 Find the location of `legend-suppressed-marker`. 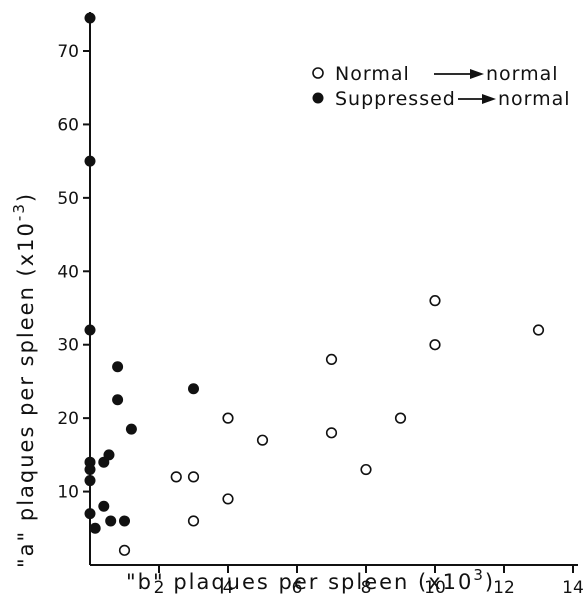

legend-suppressed-marker is located at coordinates (318, 98).